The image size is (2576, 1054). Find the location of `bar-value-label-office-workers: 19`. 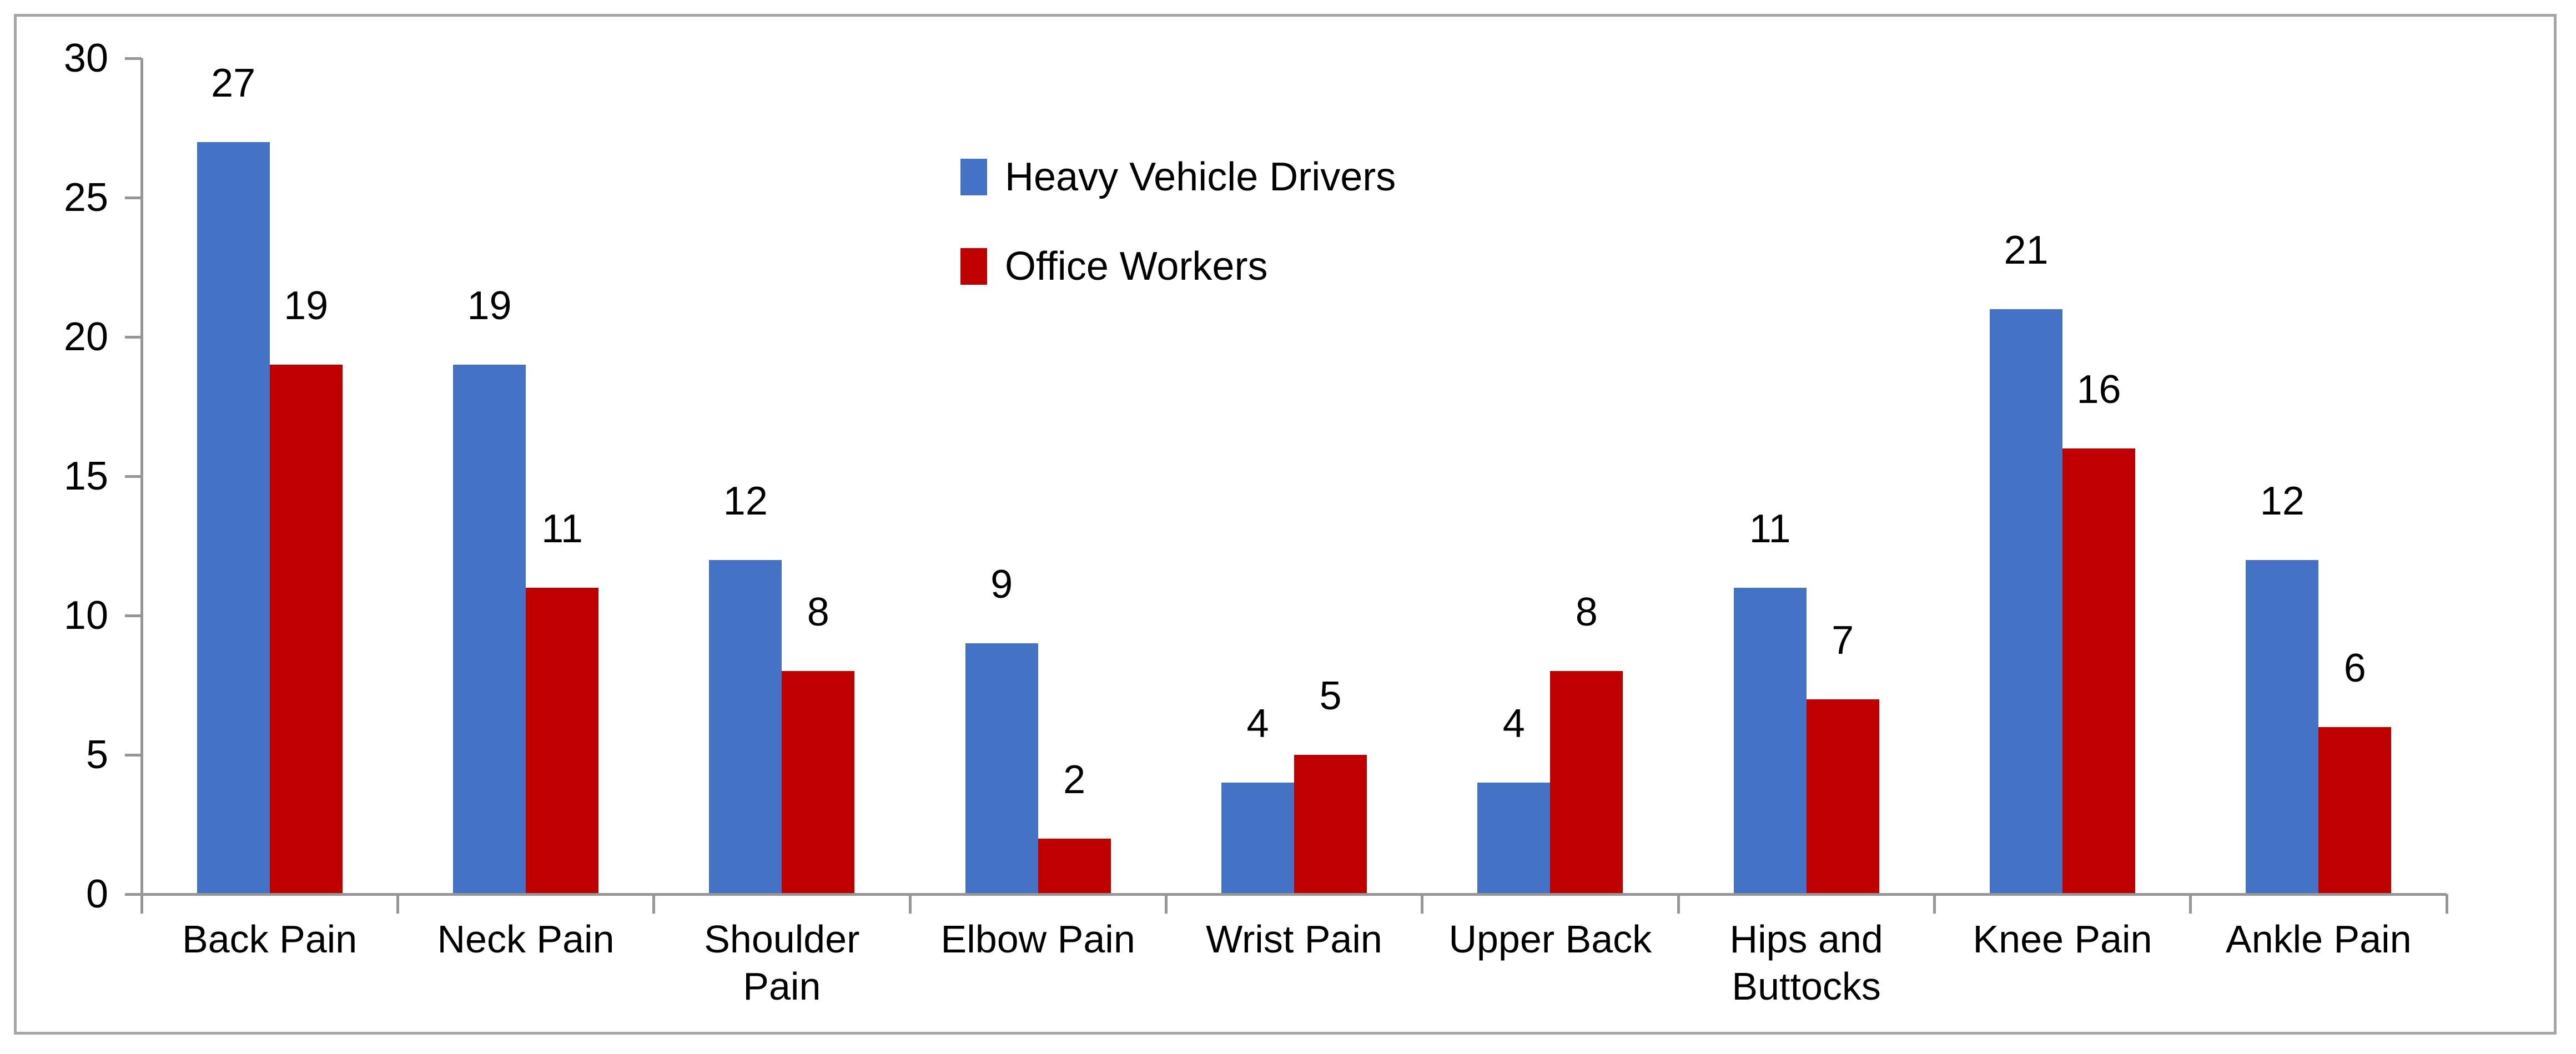

bar-value-label-office-workers: 19 is located at coordinates (306, 307).